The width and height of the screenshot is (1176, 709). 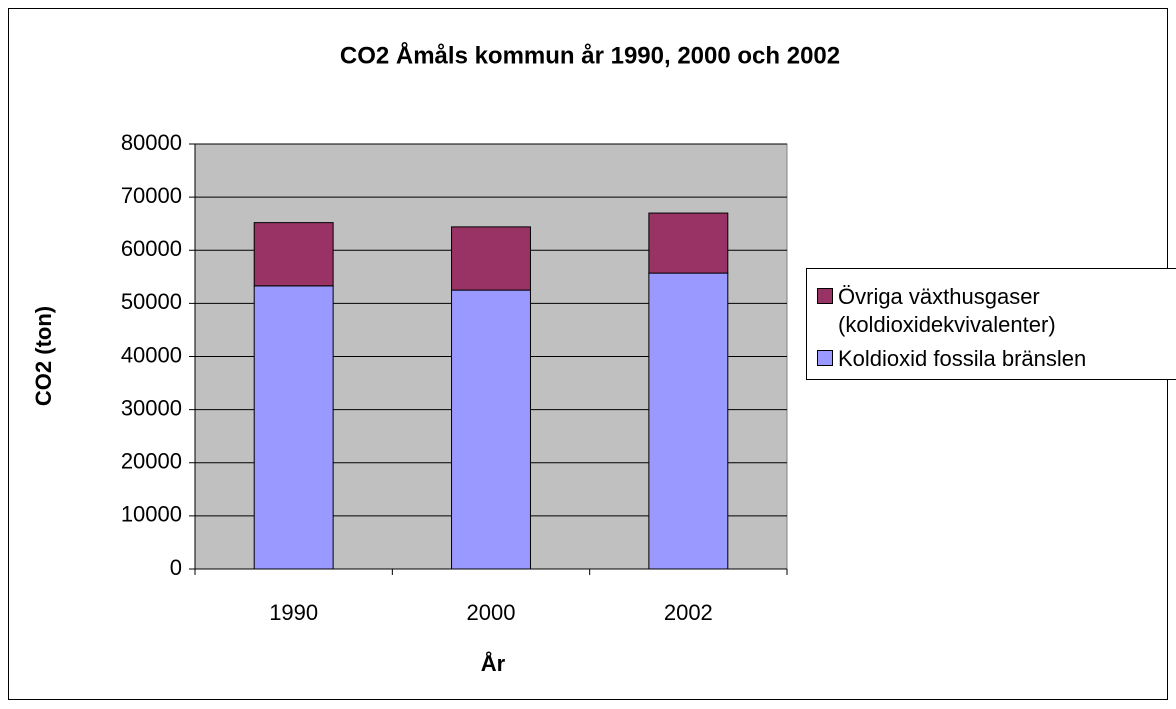 I want to click on x-axis-label: År, so click(x=493, y=663).